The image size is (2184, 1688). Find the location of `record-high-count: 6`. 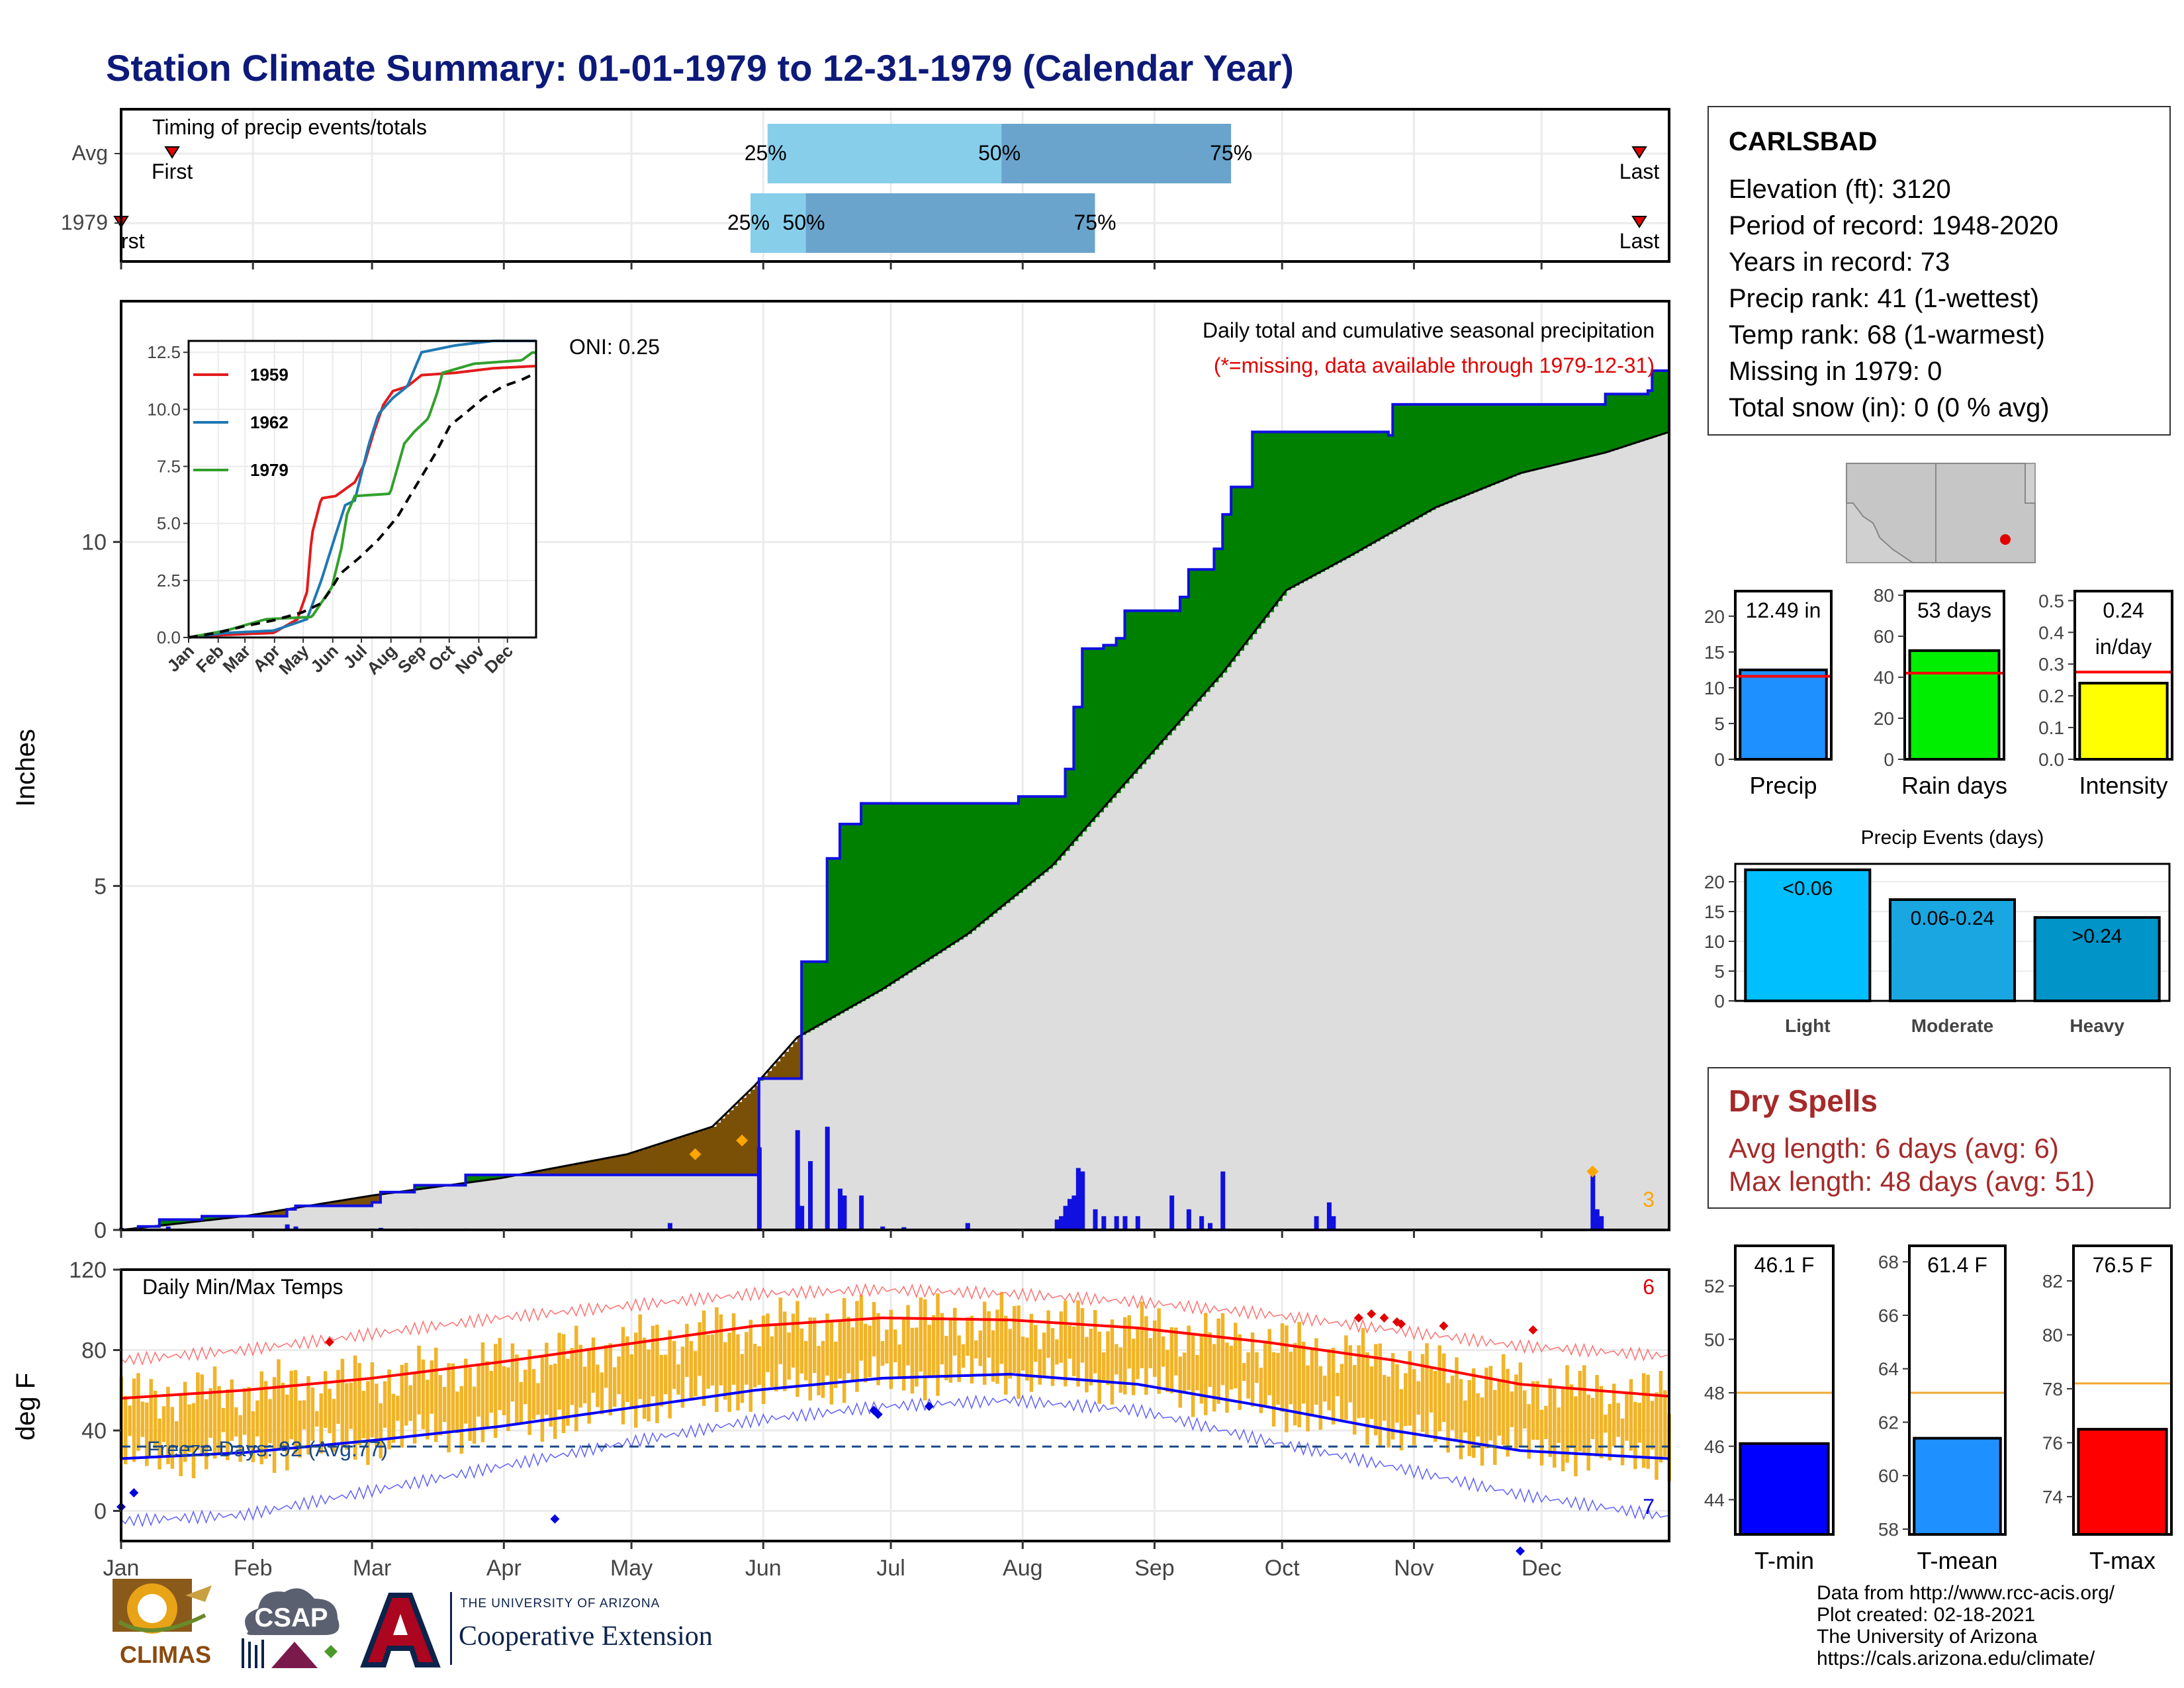

record-high-count: 6 is located at coordinates (1649, 1287).